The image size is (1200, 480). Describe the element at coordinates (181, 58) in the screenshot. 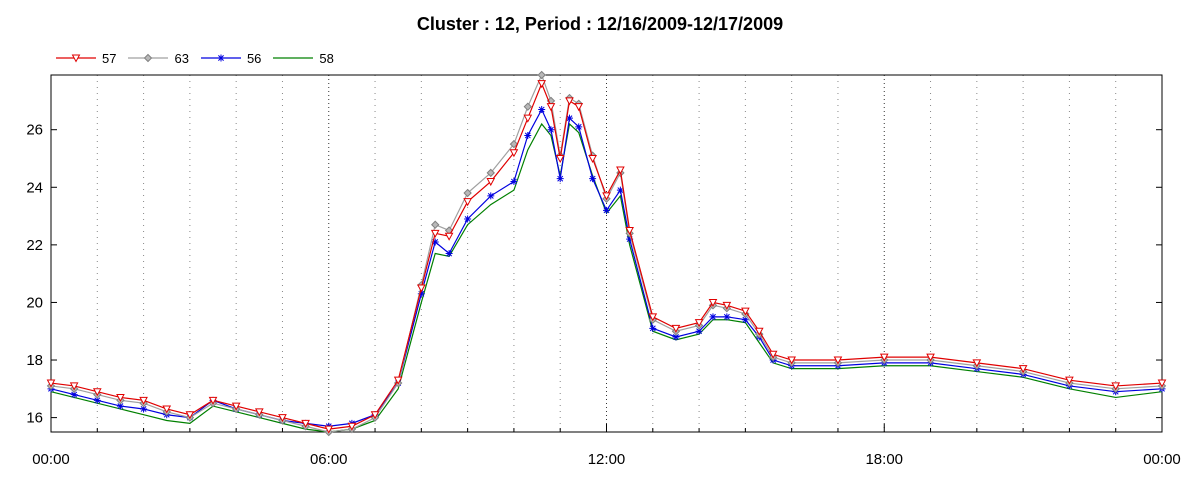

I see `legend-label: 63` at that location.